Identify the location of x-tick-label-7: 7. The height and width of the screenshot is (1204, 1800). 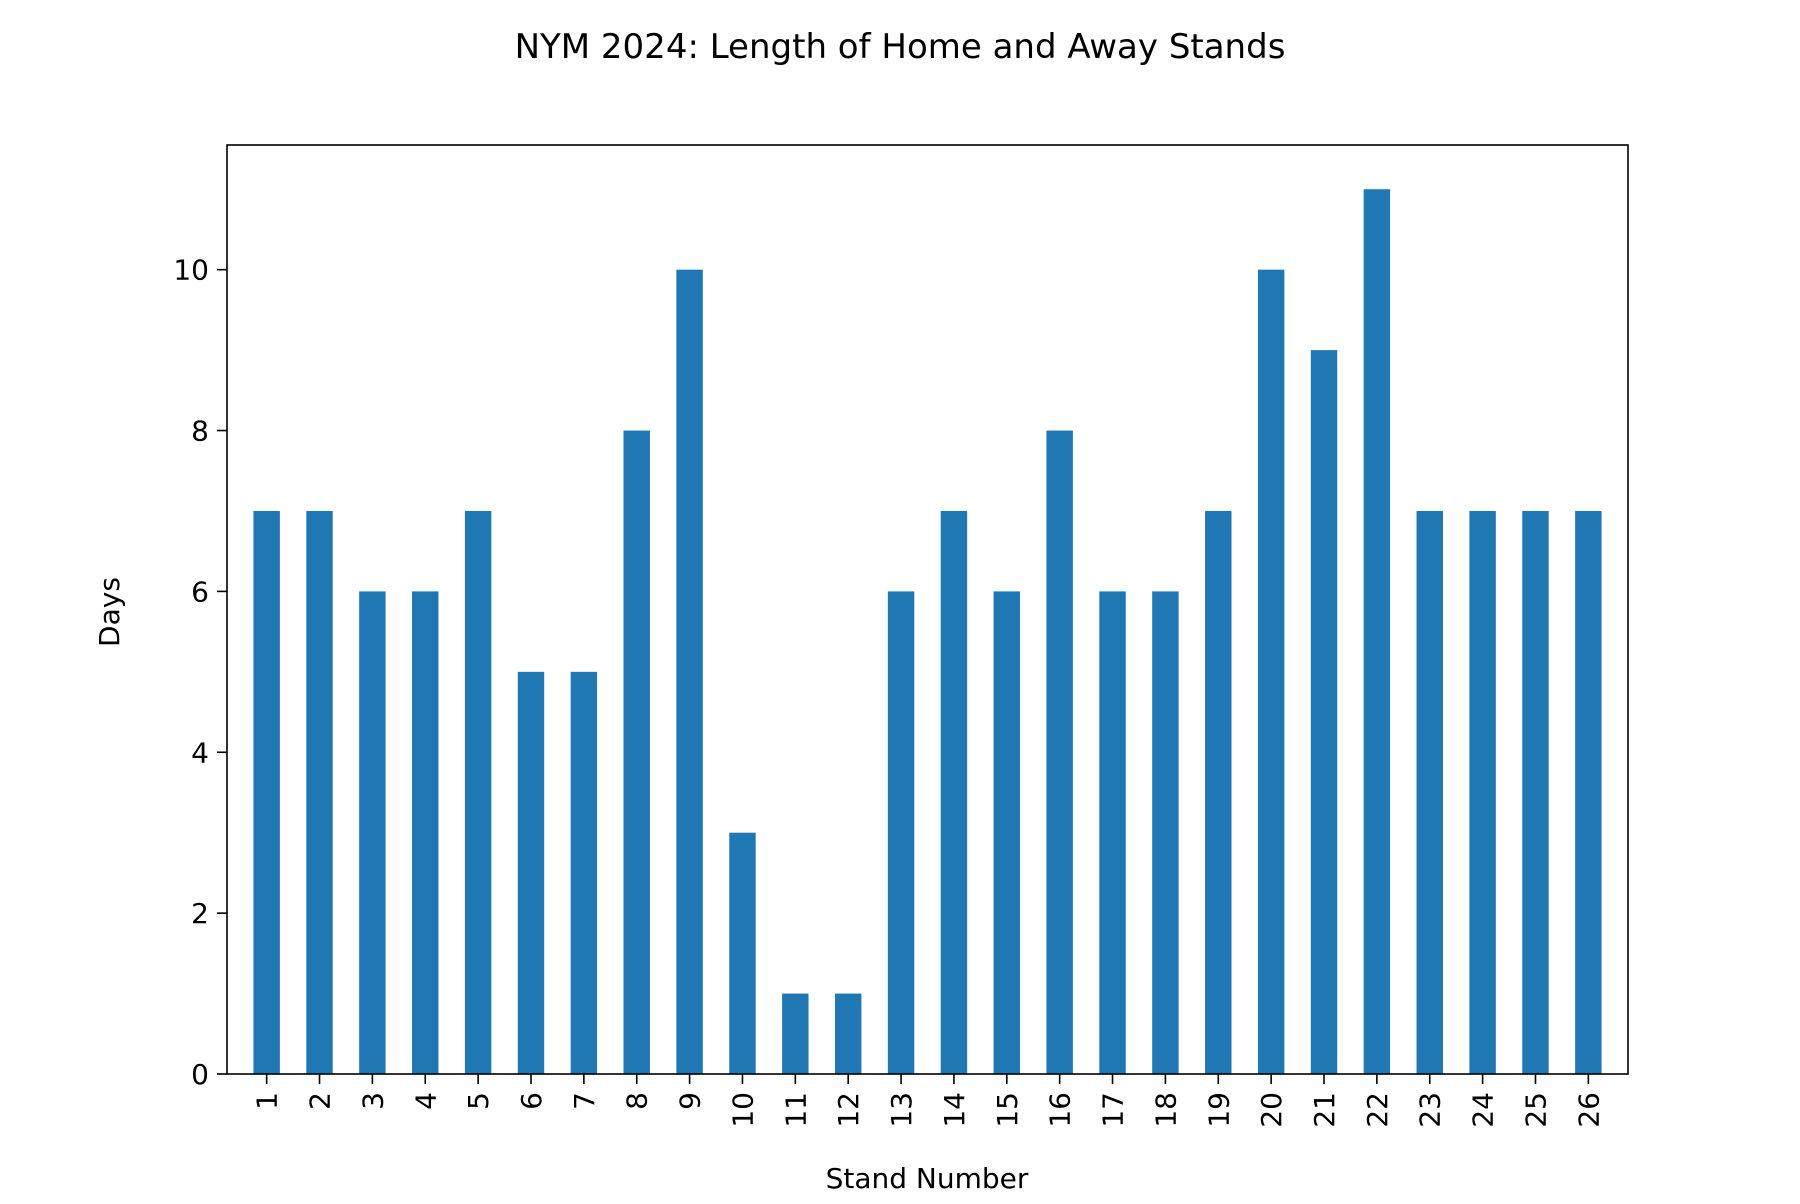
(584, 1101).